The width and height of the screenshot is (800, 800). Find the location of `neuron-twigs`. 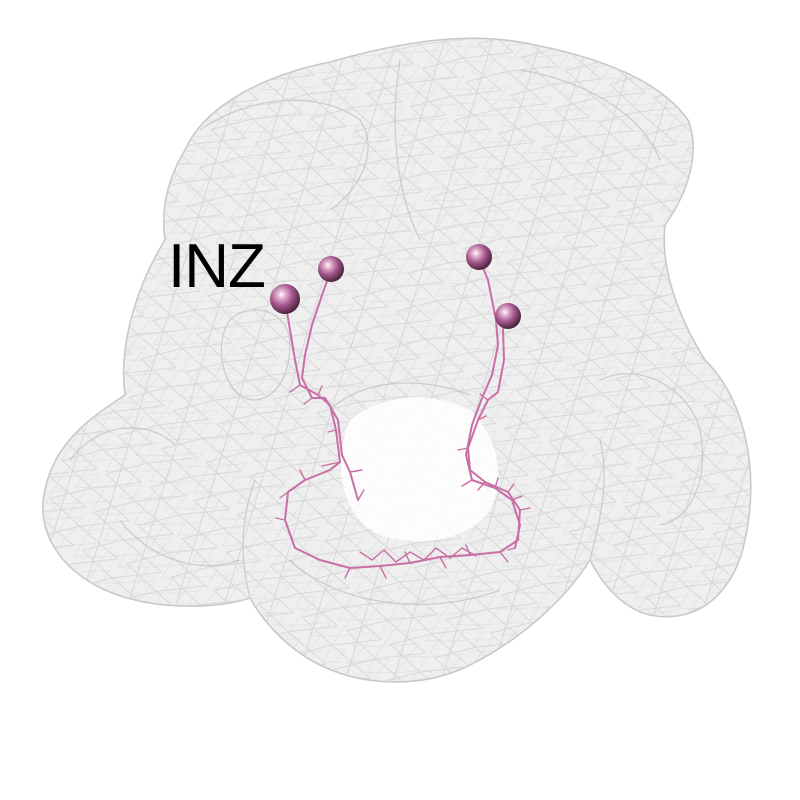

neuron-twigs is located at coordinates (403, 481).